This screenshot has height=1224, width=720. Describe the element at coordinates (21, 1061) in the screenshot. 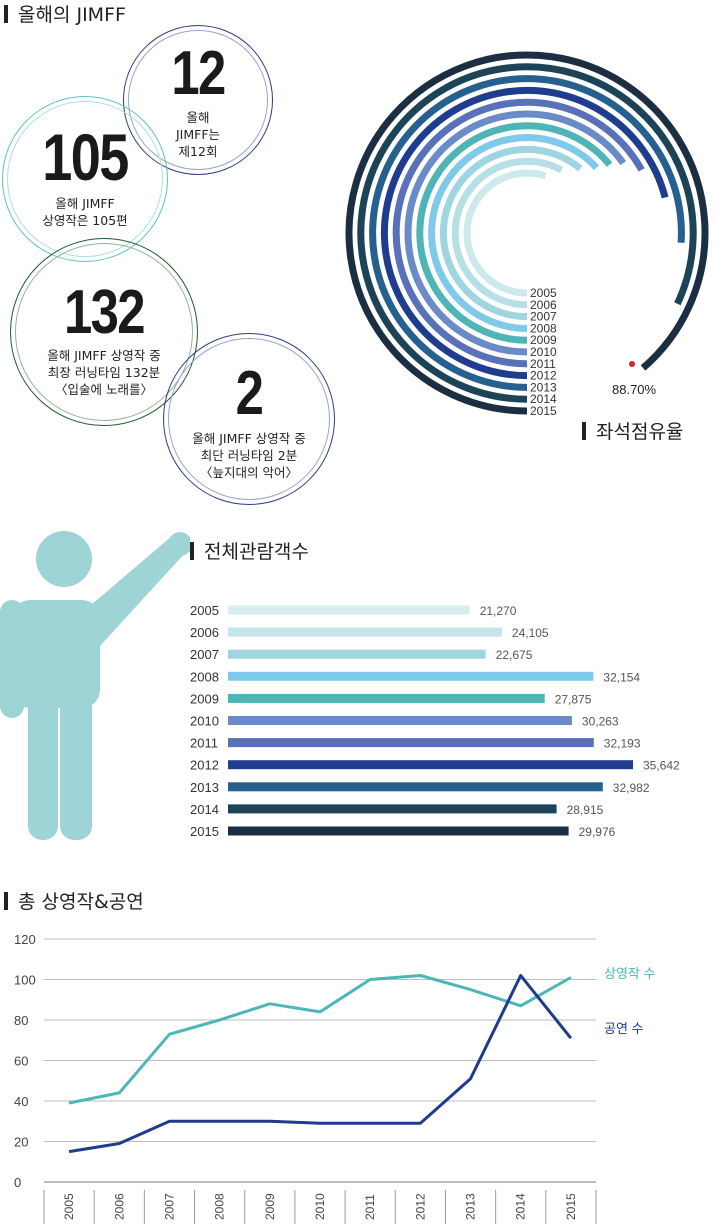

I see `y-tick-label: 60` at that location.